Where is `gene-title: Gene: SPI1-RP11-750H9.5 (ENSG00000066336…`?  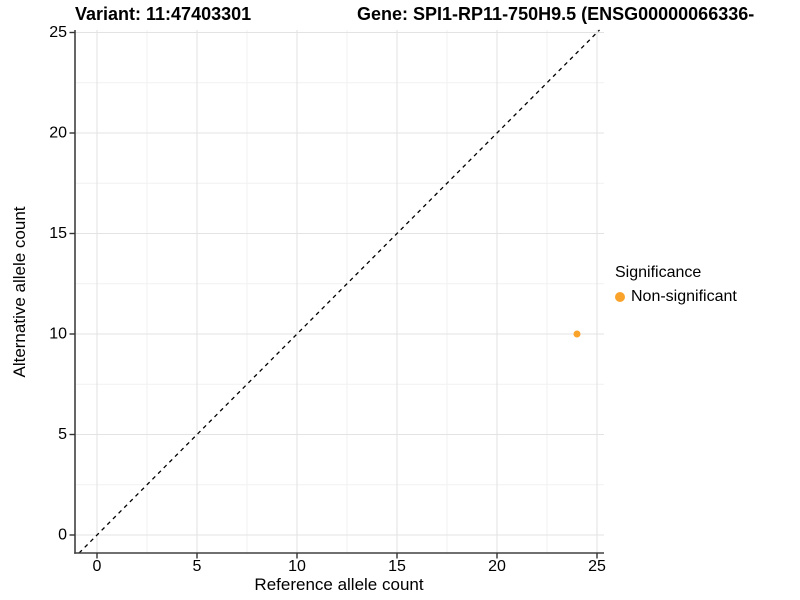
gene-title: Gene: SPI1-RP11-750H9.5 (ENSG00000066336… is located at coordinates (556, 14).